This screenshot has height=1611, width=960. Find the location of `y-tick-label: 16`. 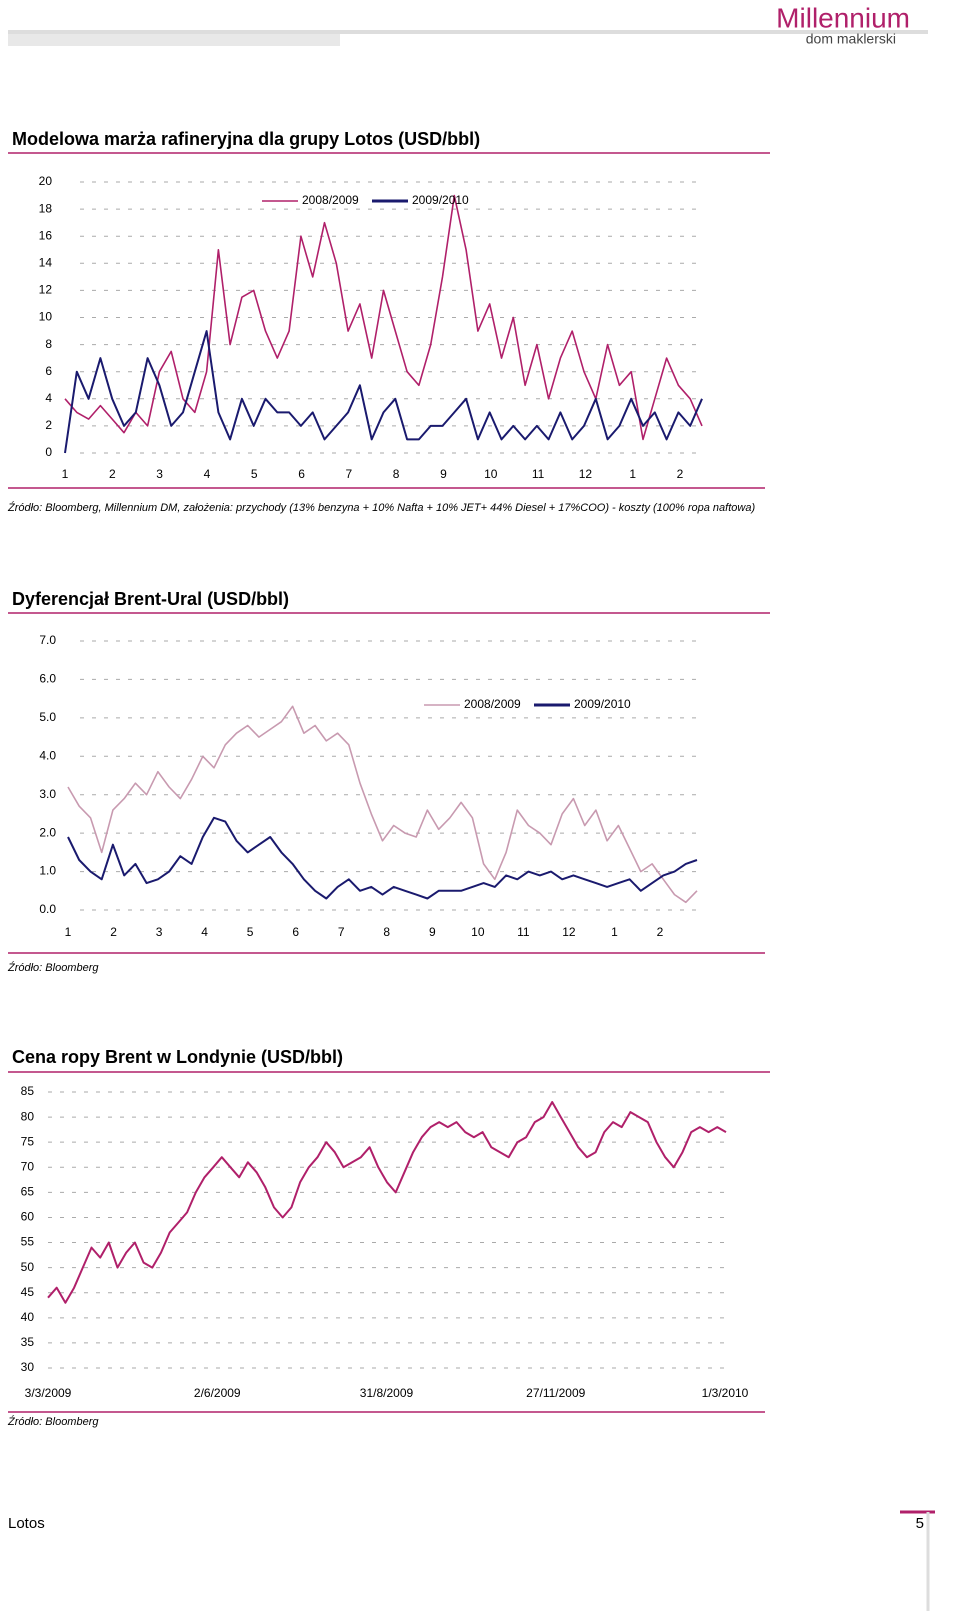

y-tick-label: 16 is located at coordinates (46, 235).